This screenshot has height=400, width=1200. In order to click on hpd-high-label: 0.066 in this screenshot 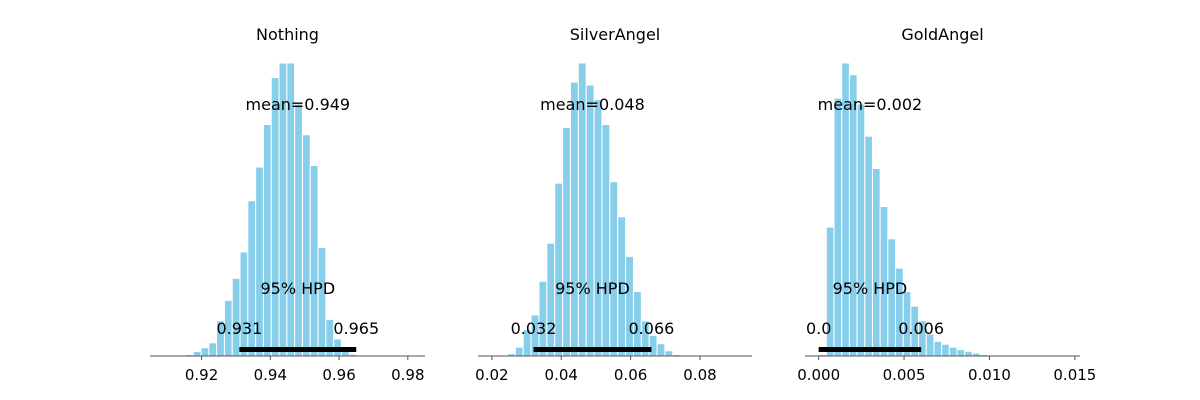, I will do `click(652, 328)`.